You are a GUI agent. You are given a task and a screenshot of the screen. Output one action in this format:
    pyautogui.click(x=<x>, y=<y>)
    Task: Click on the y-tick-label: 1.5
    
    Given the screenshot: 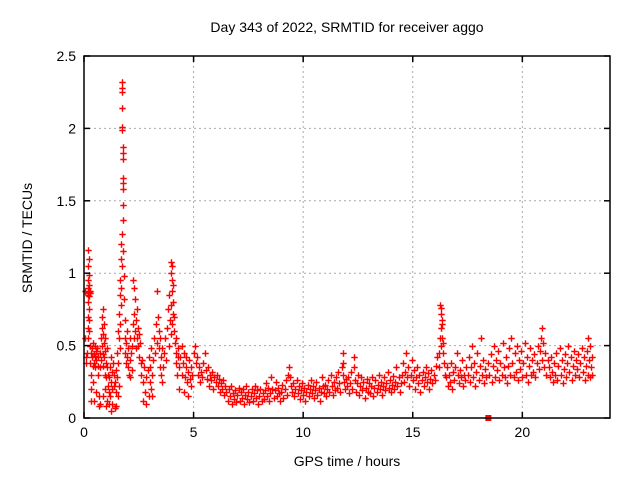 What is the action you would take?
    pyautogui.click(x=67, y=201)
    